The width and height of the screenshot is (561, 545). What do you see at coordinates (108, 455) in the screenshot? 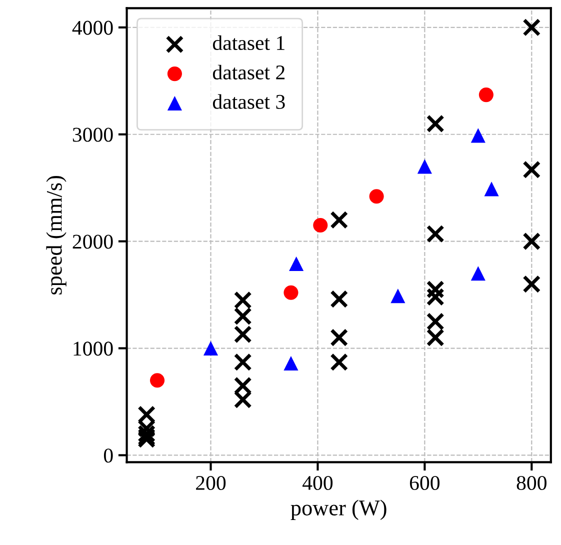
I see `y-tick-label: 0` at bounding box center [108, 455].